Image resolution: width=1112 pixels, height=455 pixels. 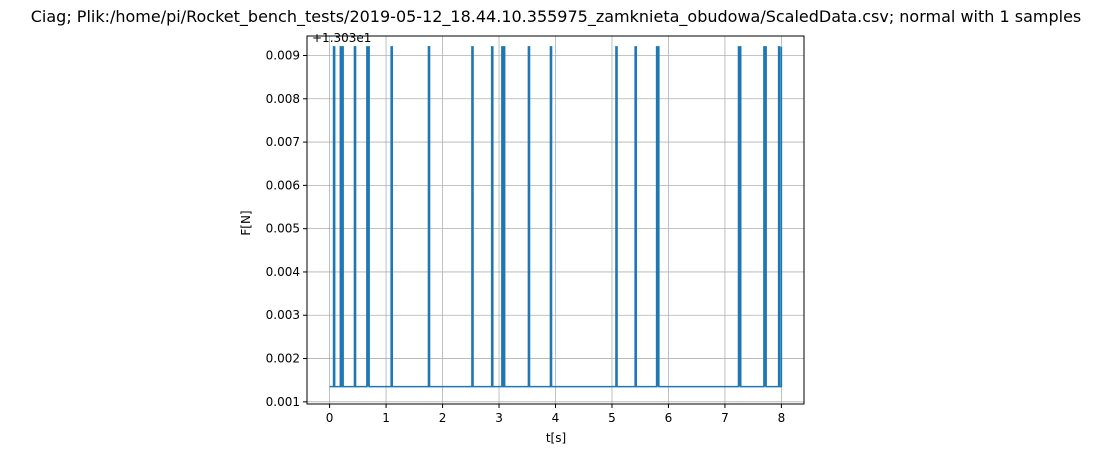 What do you see at coordinates (283, 99) in the screenshot?
I see `y-tick-label: 0.008` at bounding box center [283, 99].